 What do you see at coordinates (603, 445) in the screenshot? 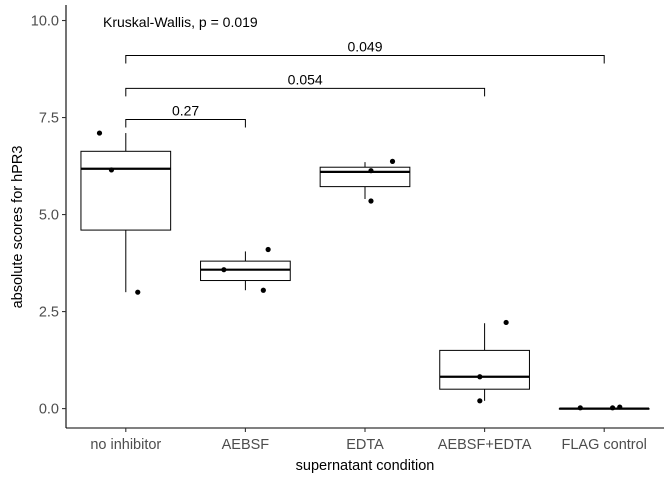
I see `x-tick-label: FLAG control` at bounding box center [603, 445].